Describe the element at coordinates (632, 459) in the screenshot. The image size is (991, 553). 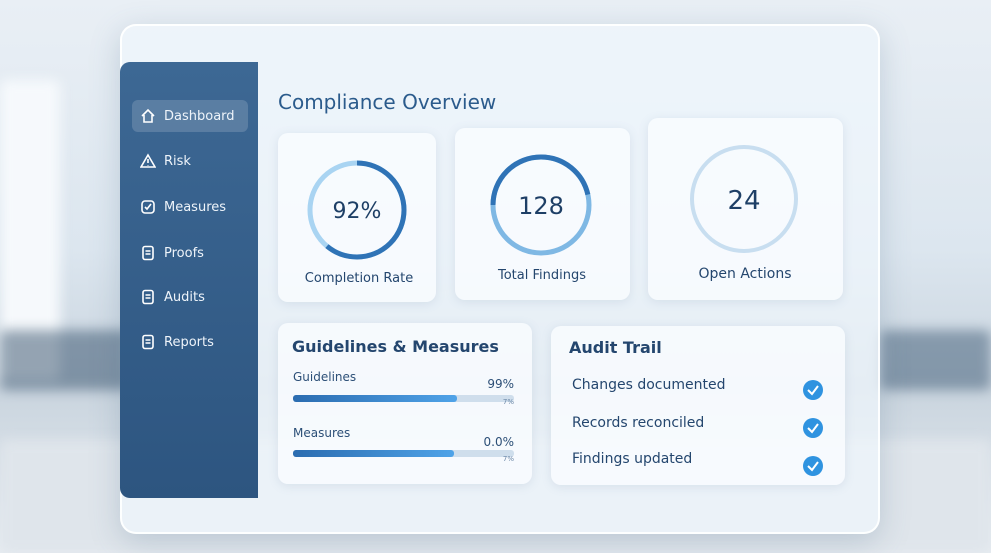
I see `audit-item: Findings updated` at that location.